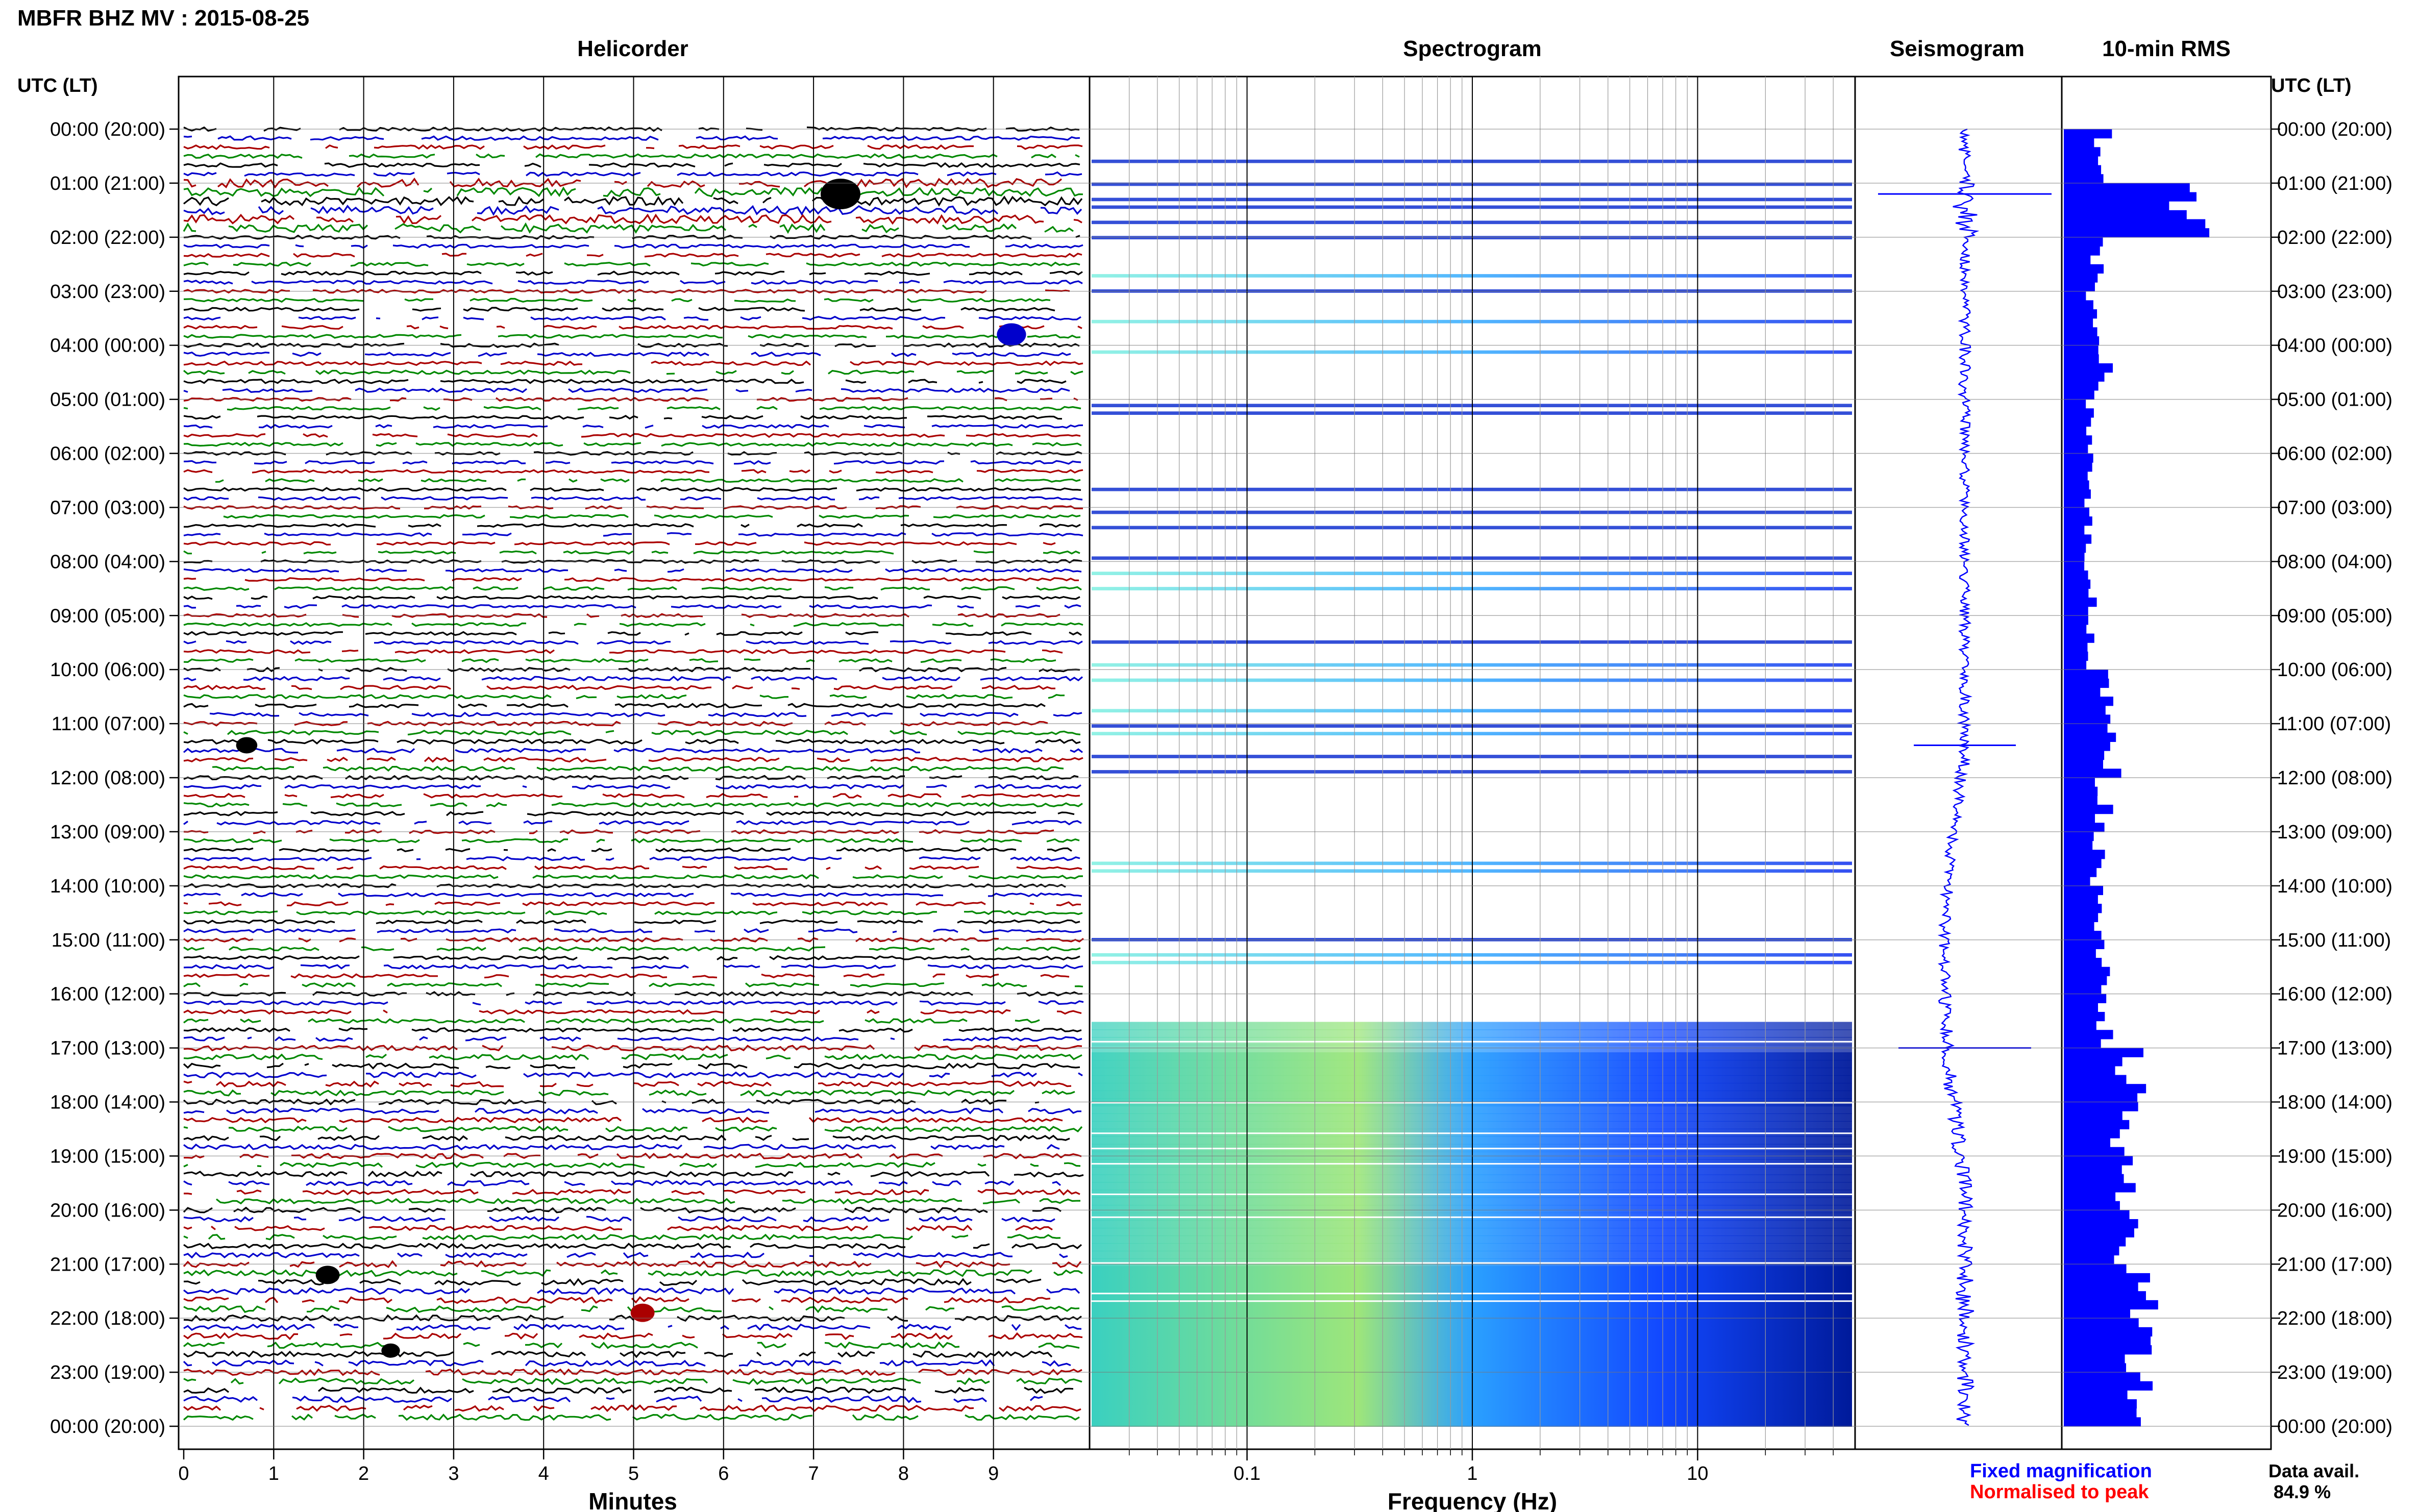 The height and width of the screenshot is (1512, 2419). Describe the element at coordinates (633, 1473) in the screenshot. I see `helicorder-tick-label: 5` at that location.